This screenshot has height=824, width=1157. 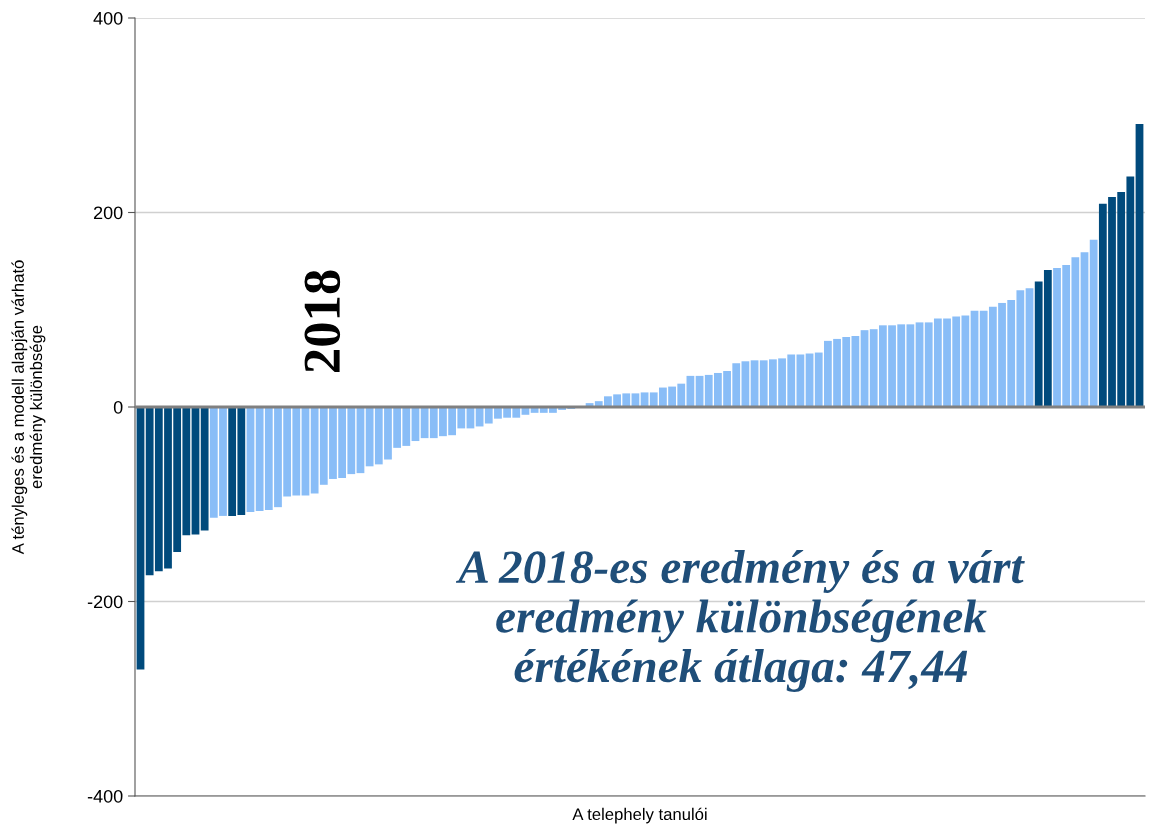 I want to click on x-axis-title: A telephely tanulói, so click(x=639, y=815).